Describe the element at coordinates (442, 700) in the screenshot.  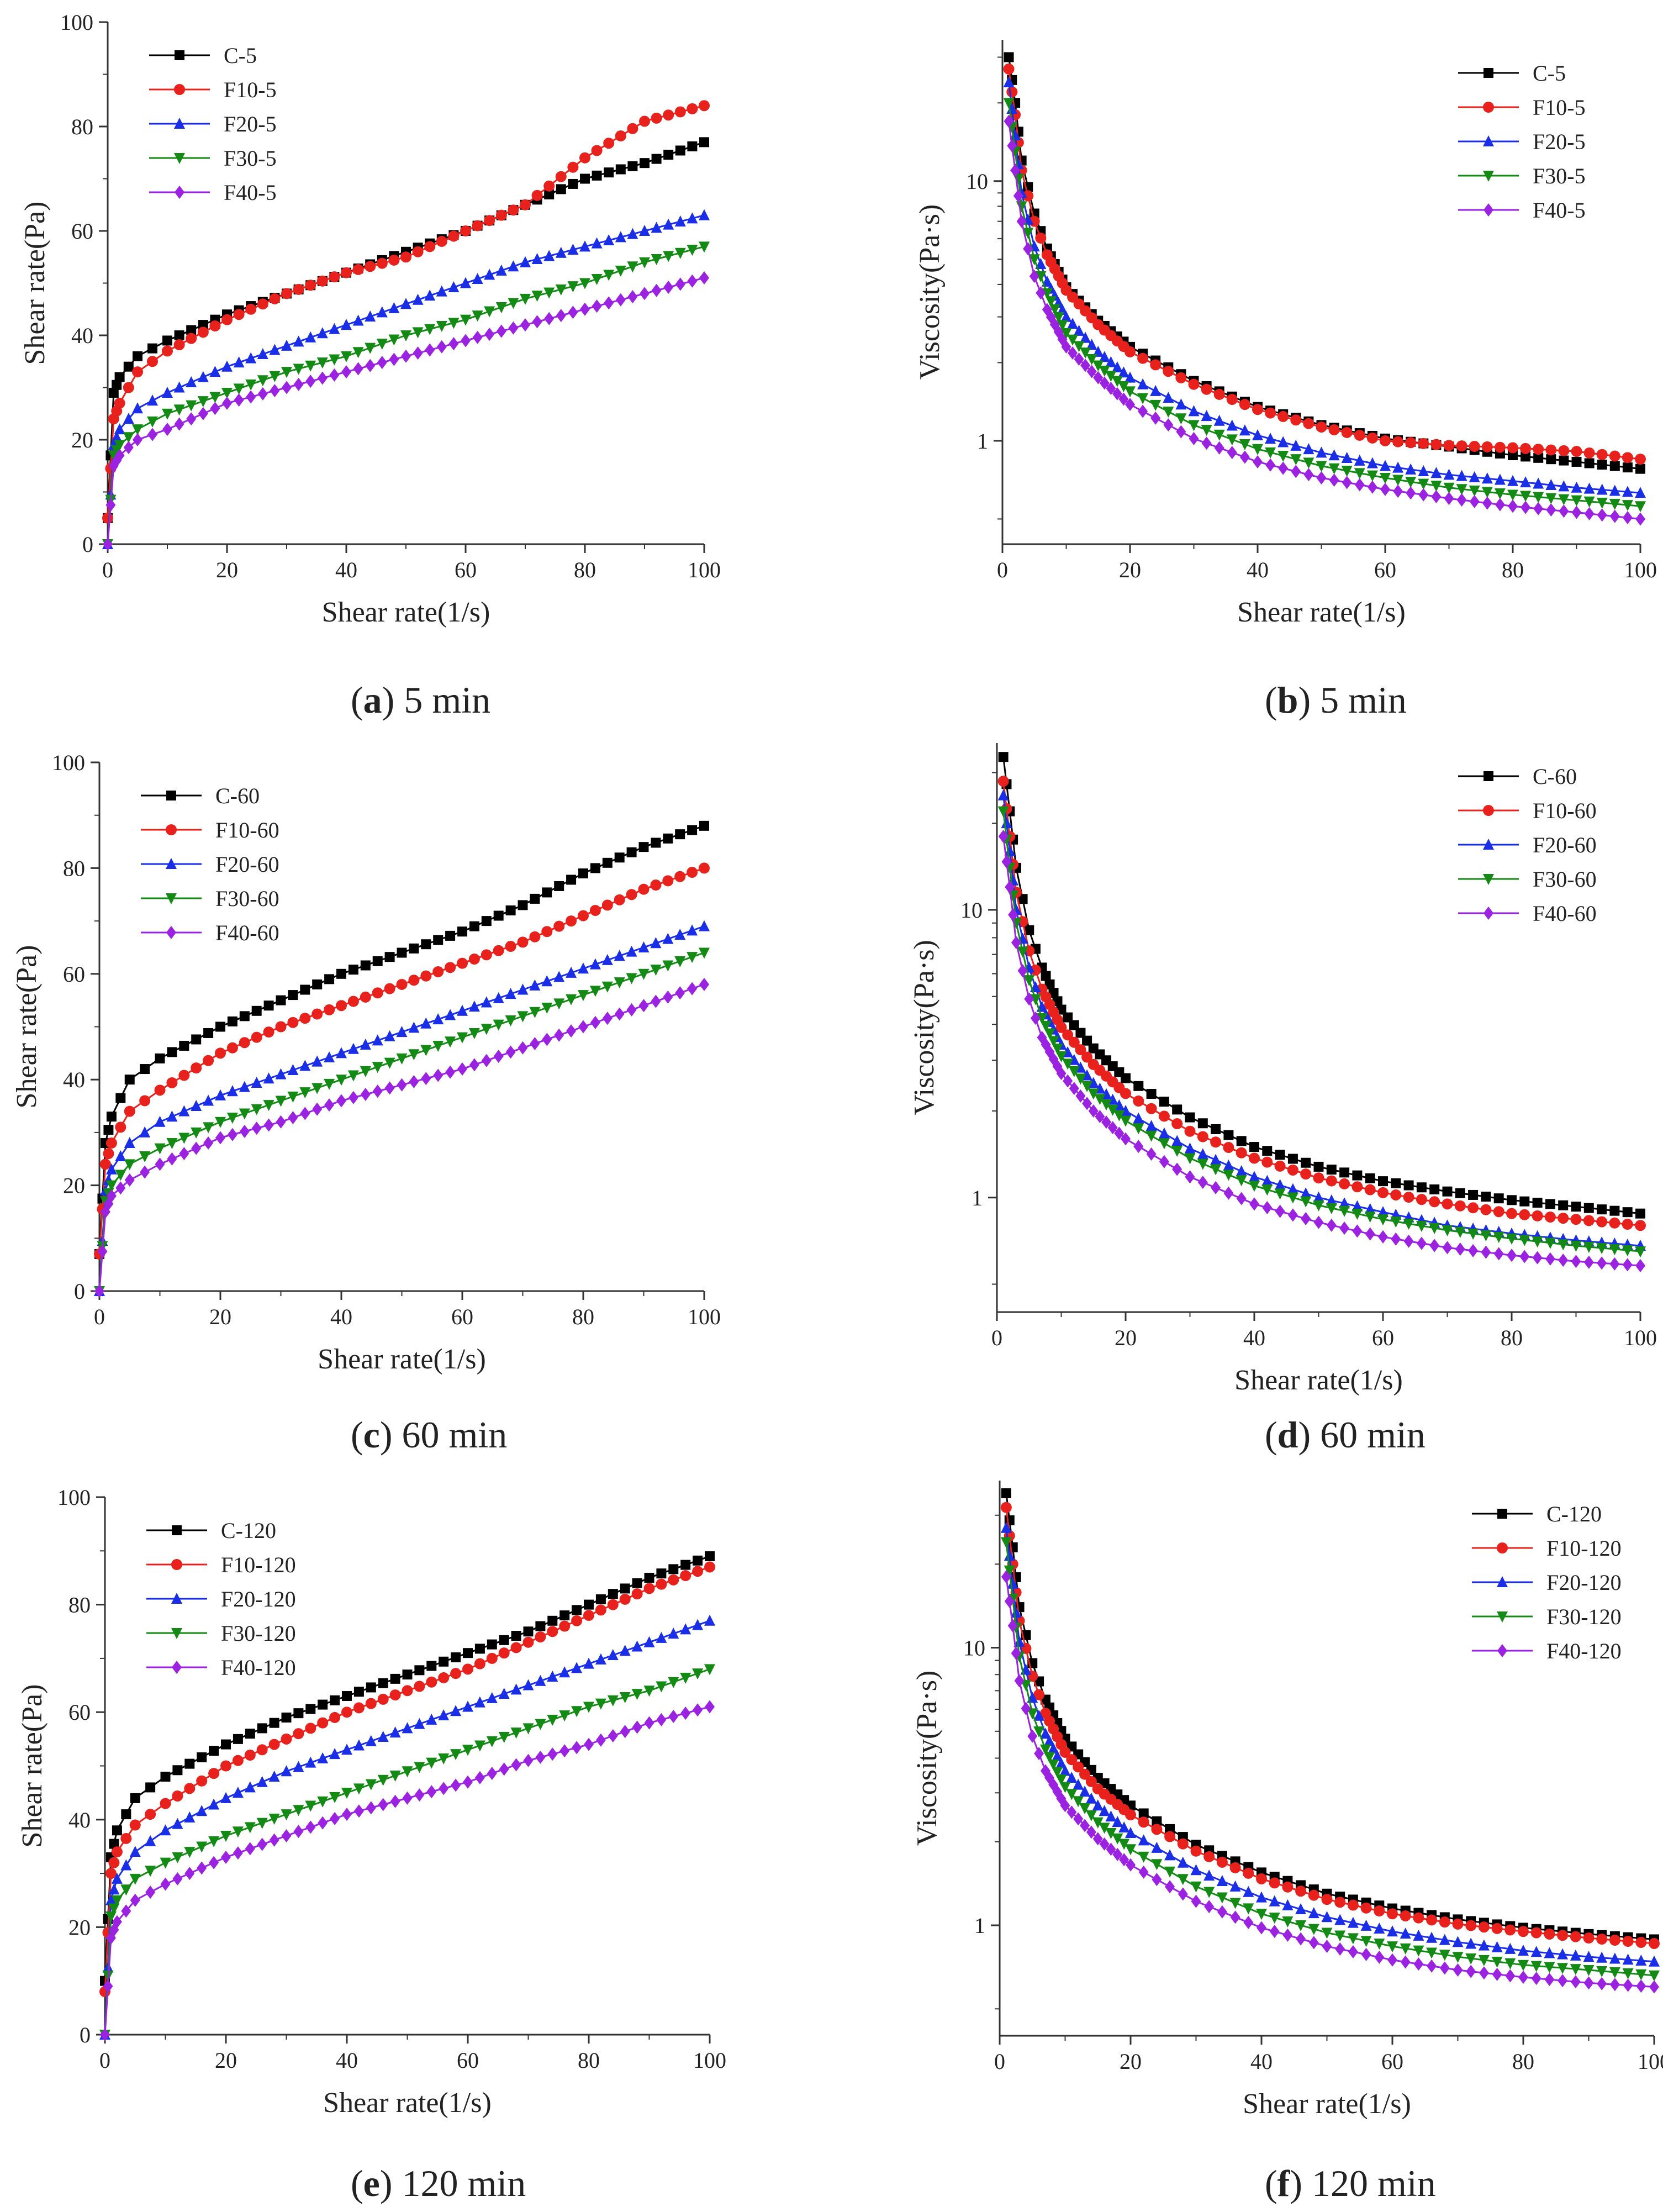
I see `caption-text: 5 min` at that location.